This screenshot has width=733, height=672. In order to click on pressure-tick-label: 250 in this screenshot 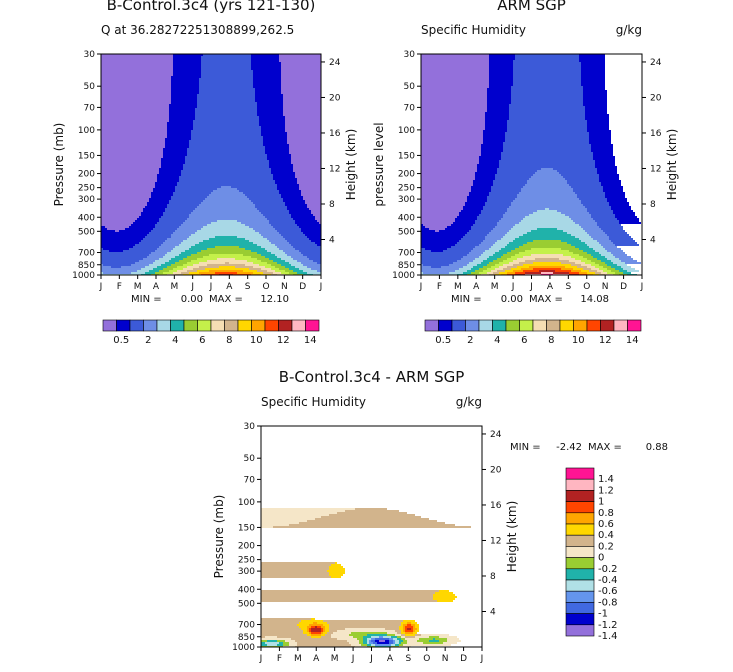, I will do `click(86, 189)`.